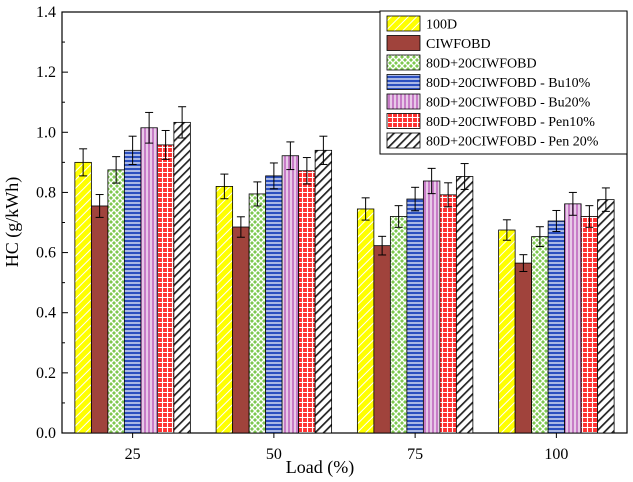  I want to click on legend-label: 80D+20CIWFOBD - Bu10%, so click(508, 83).